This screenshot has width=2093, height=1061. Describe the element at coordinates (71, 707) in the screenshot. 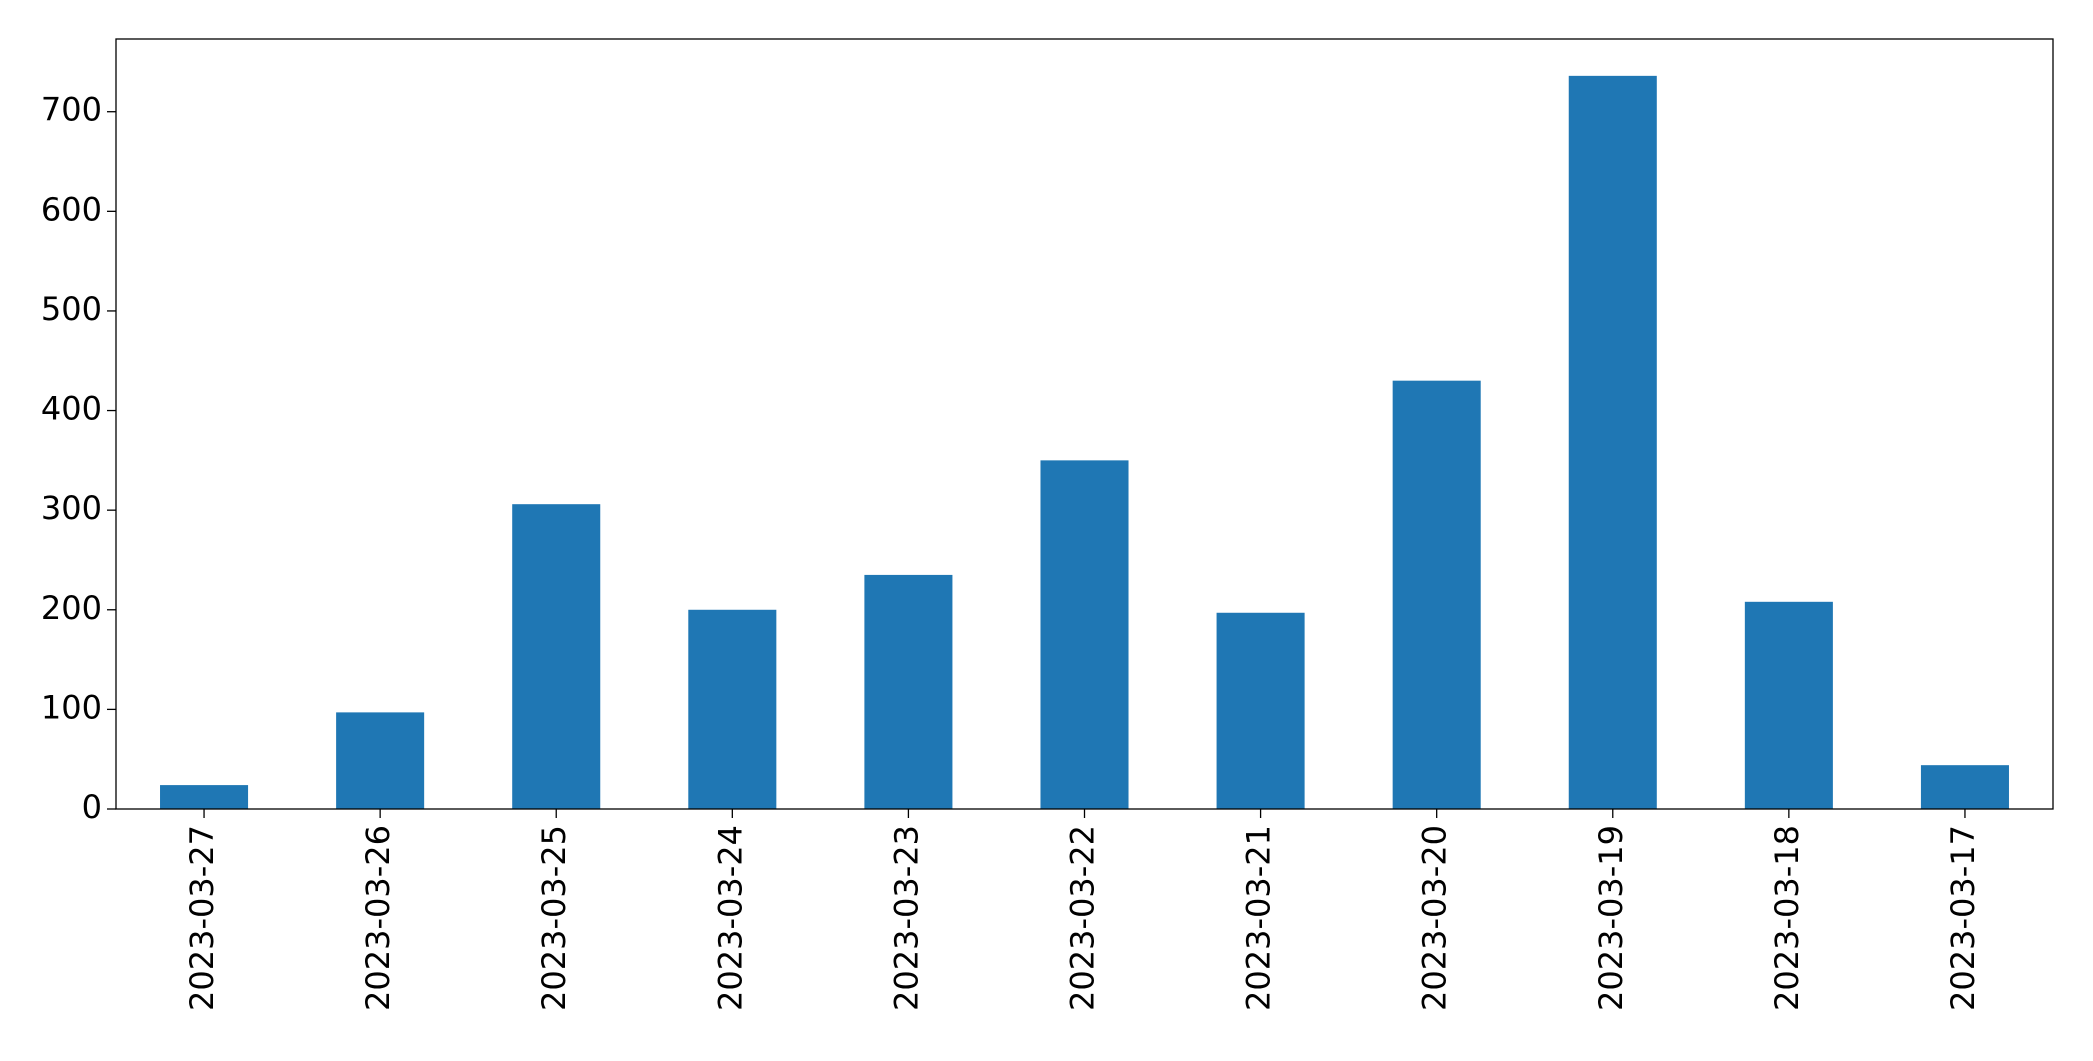

I see `y-tick-label: 100` at that location.